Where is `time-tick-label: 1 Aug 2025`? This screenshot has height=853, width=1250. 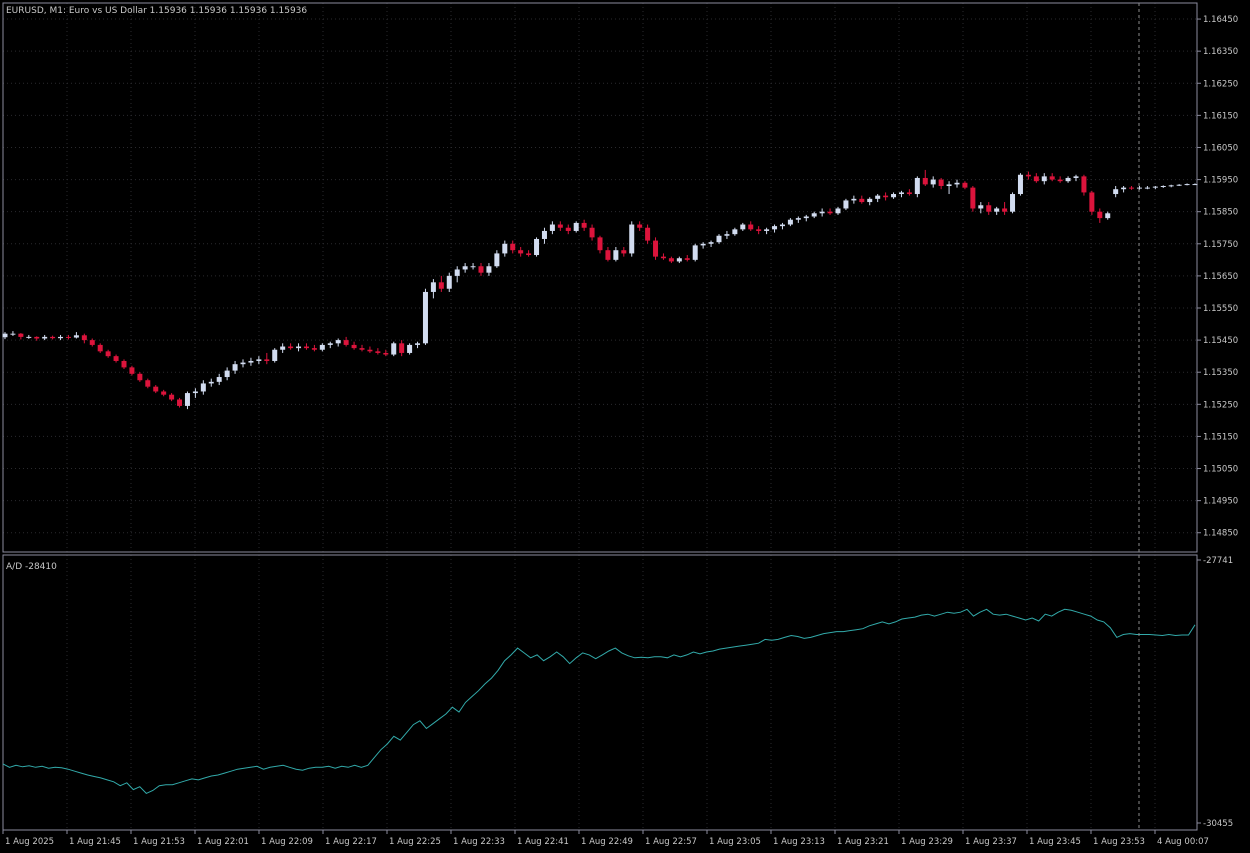 time-tick-label: 1 Aug 2025 is located at coordinates (29, 842).